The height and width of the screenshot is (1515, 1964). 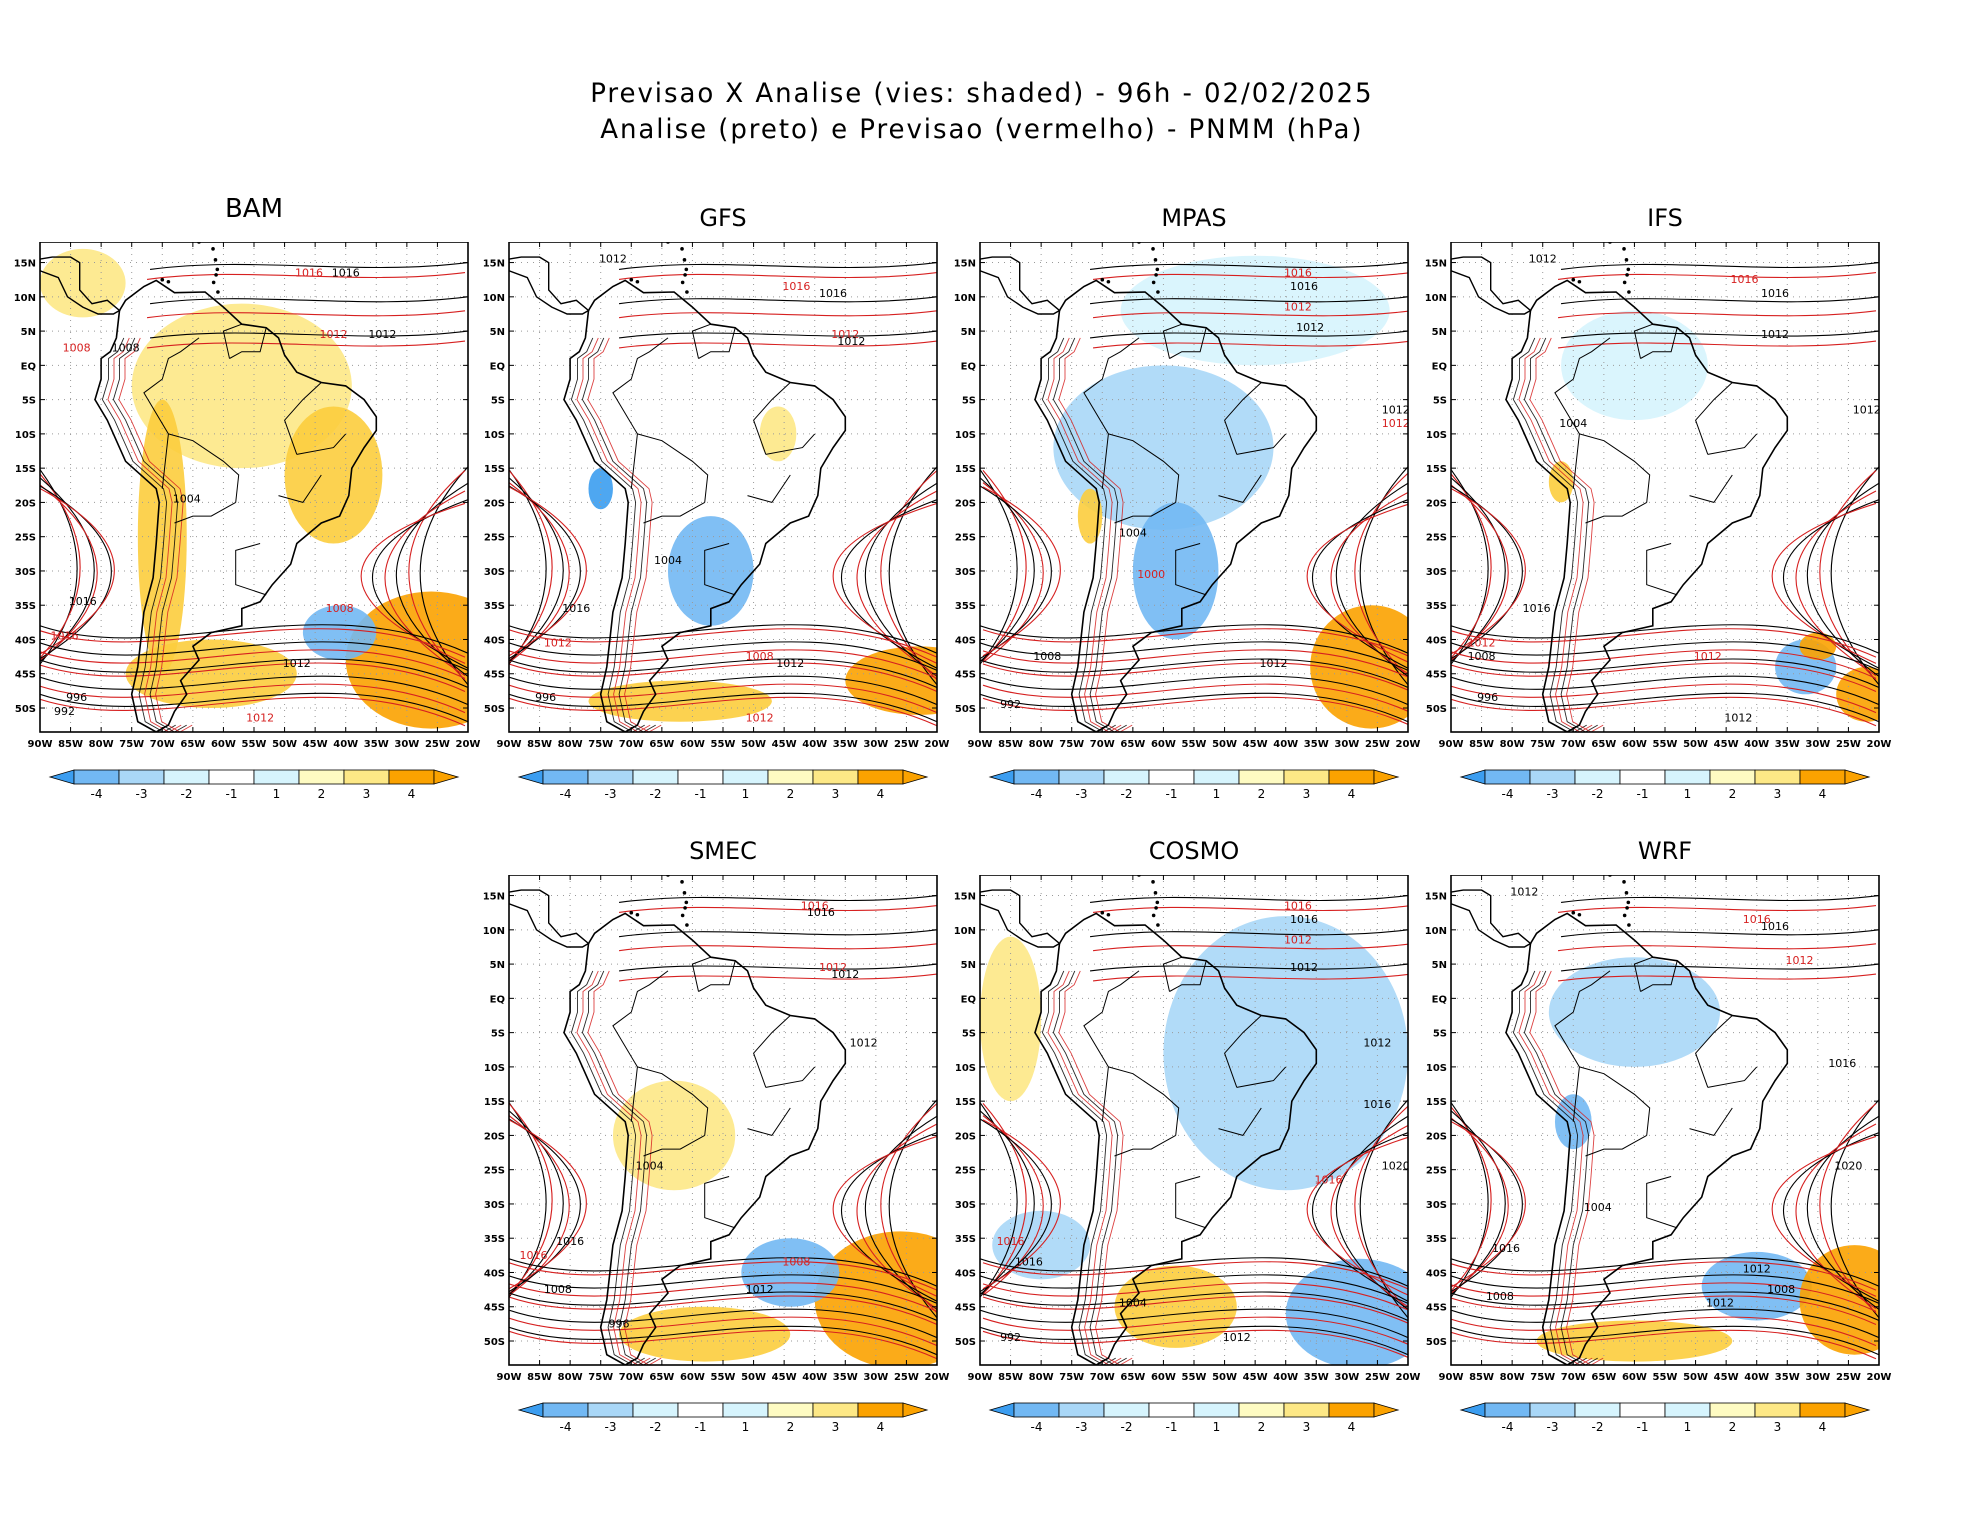 What do you see at coordinates (1377, 744) in the screenshot?
I see `lon-tick-label: 25W` at bounding box center [1377, 744].